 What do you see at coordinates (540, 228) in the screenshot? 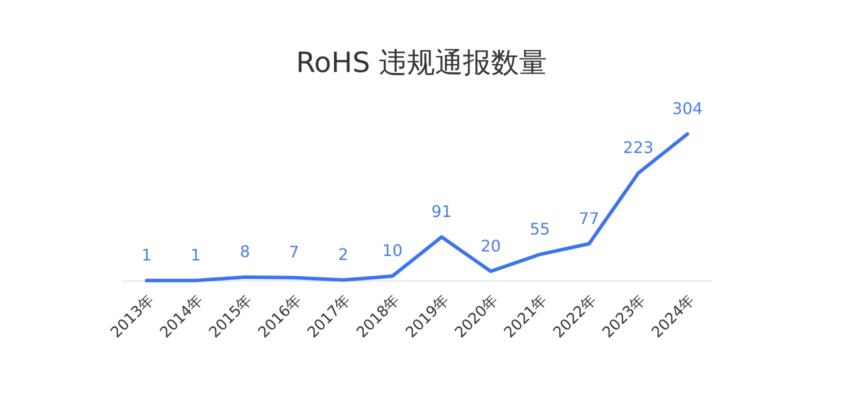
I see `data-label: 55` at bounding box center [540, 228].